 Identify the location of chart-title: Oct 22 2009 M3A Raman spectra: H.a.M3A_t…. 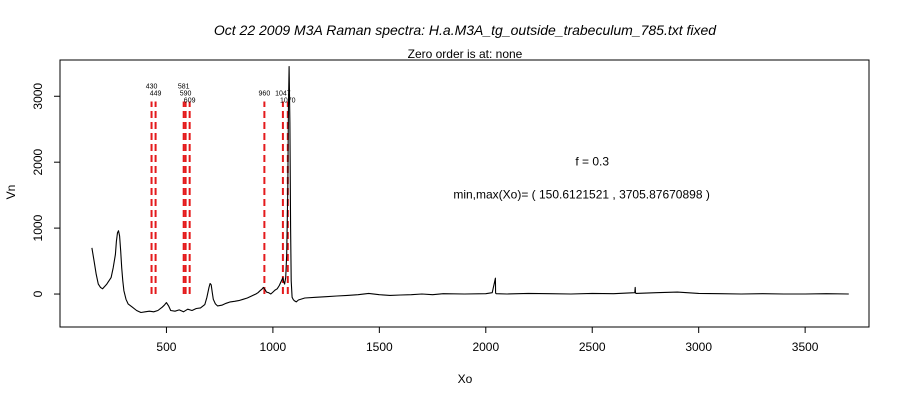
(465, 30).